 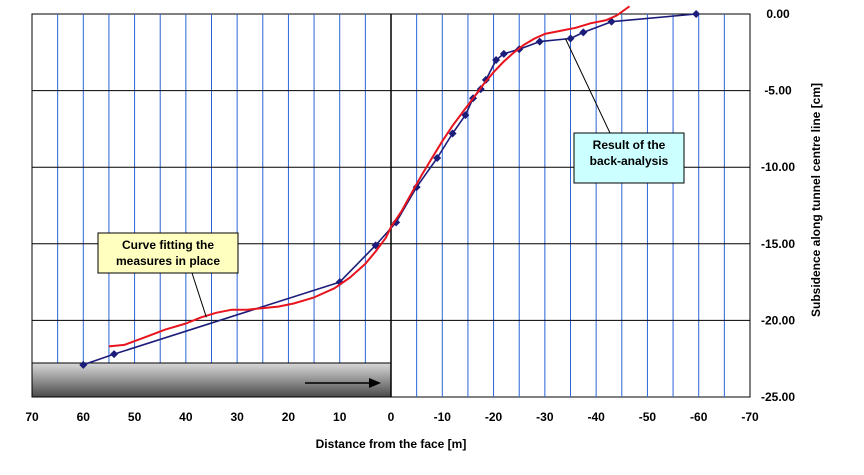 What do you see at coordinates (391, 444) in the screenshot?
I see `x-axis-title: Distance from the face [m]` at bounding box center [391, 444].